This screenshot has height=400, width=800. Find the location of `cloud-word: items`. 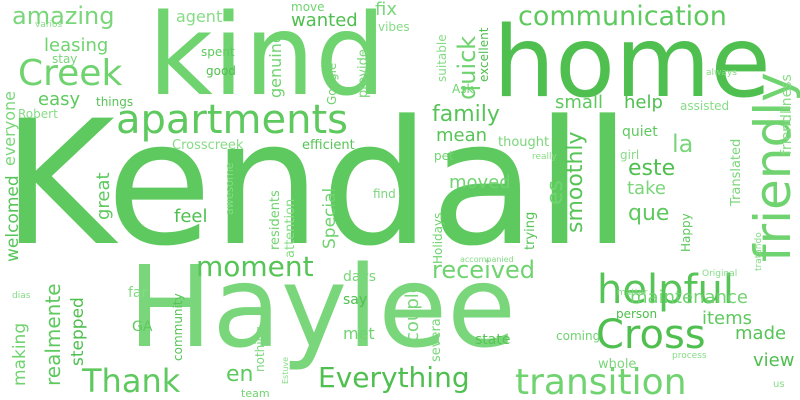

cloud-word: items is located at coordinates (727, 318).